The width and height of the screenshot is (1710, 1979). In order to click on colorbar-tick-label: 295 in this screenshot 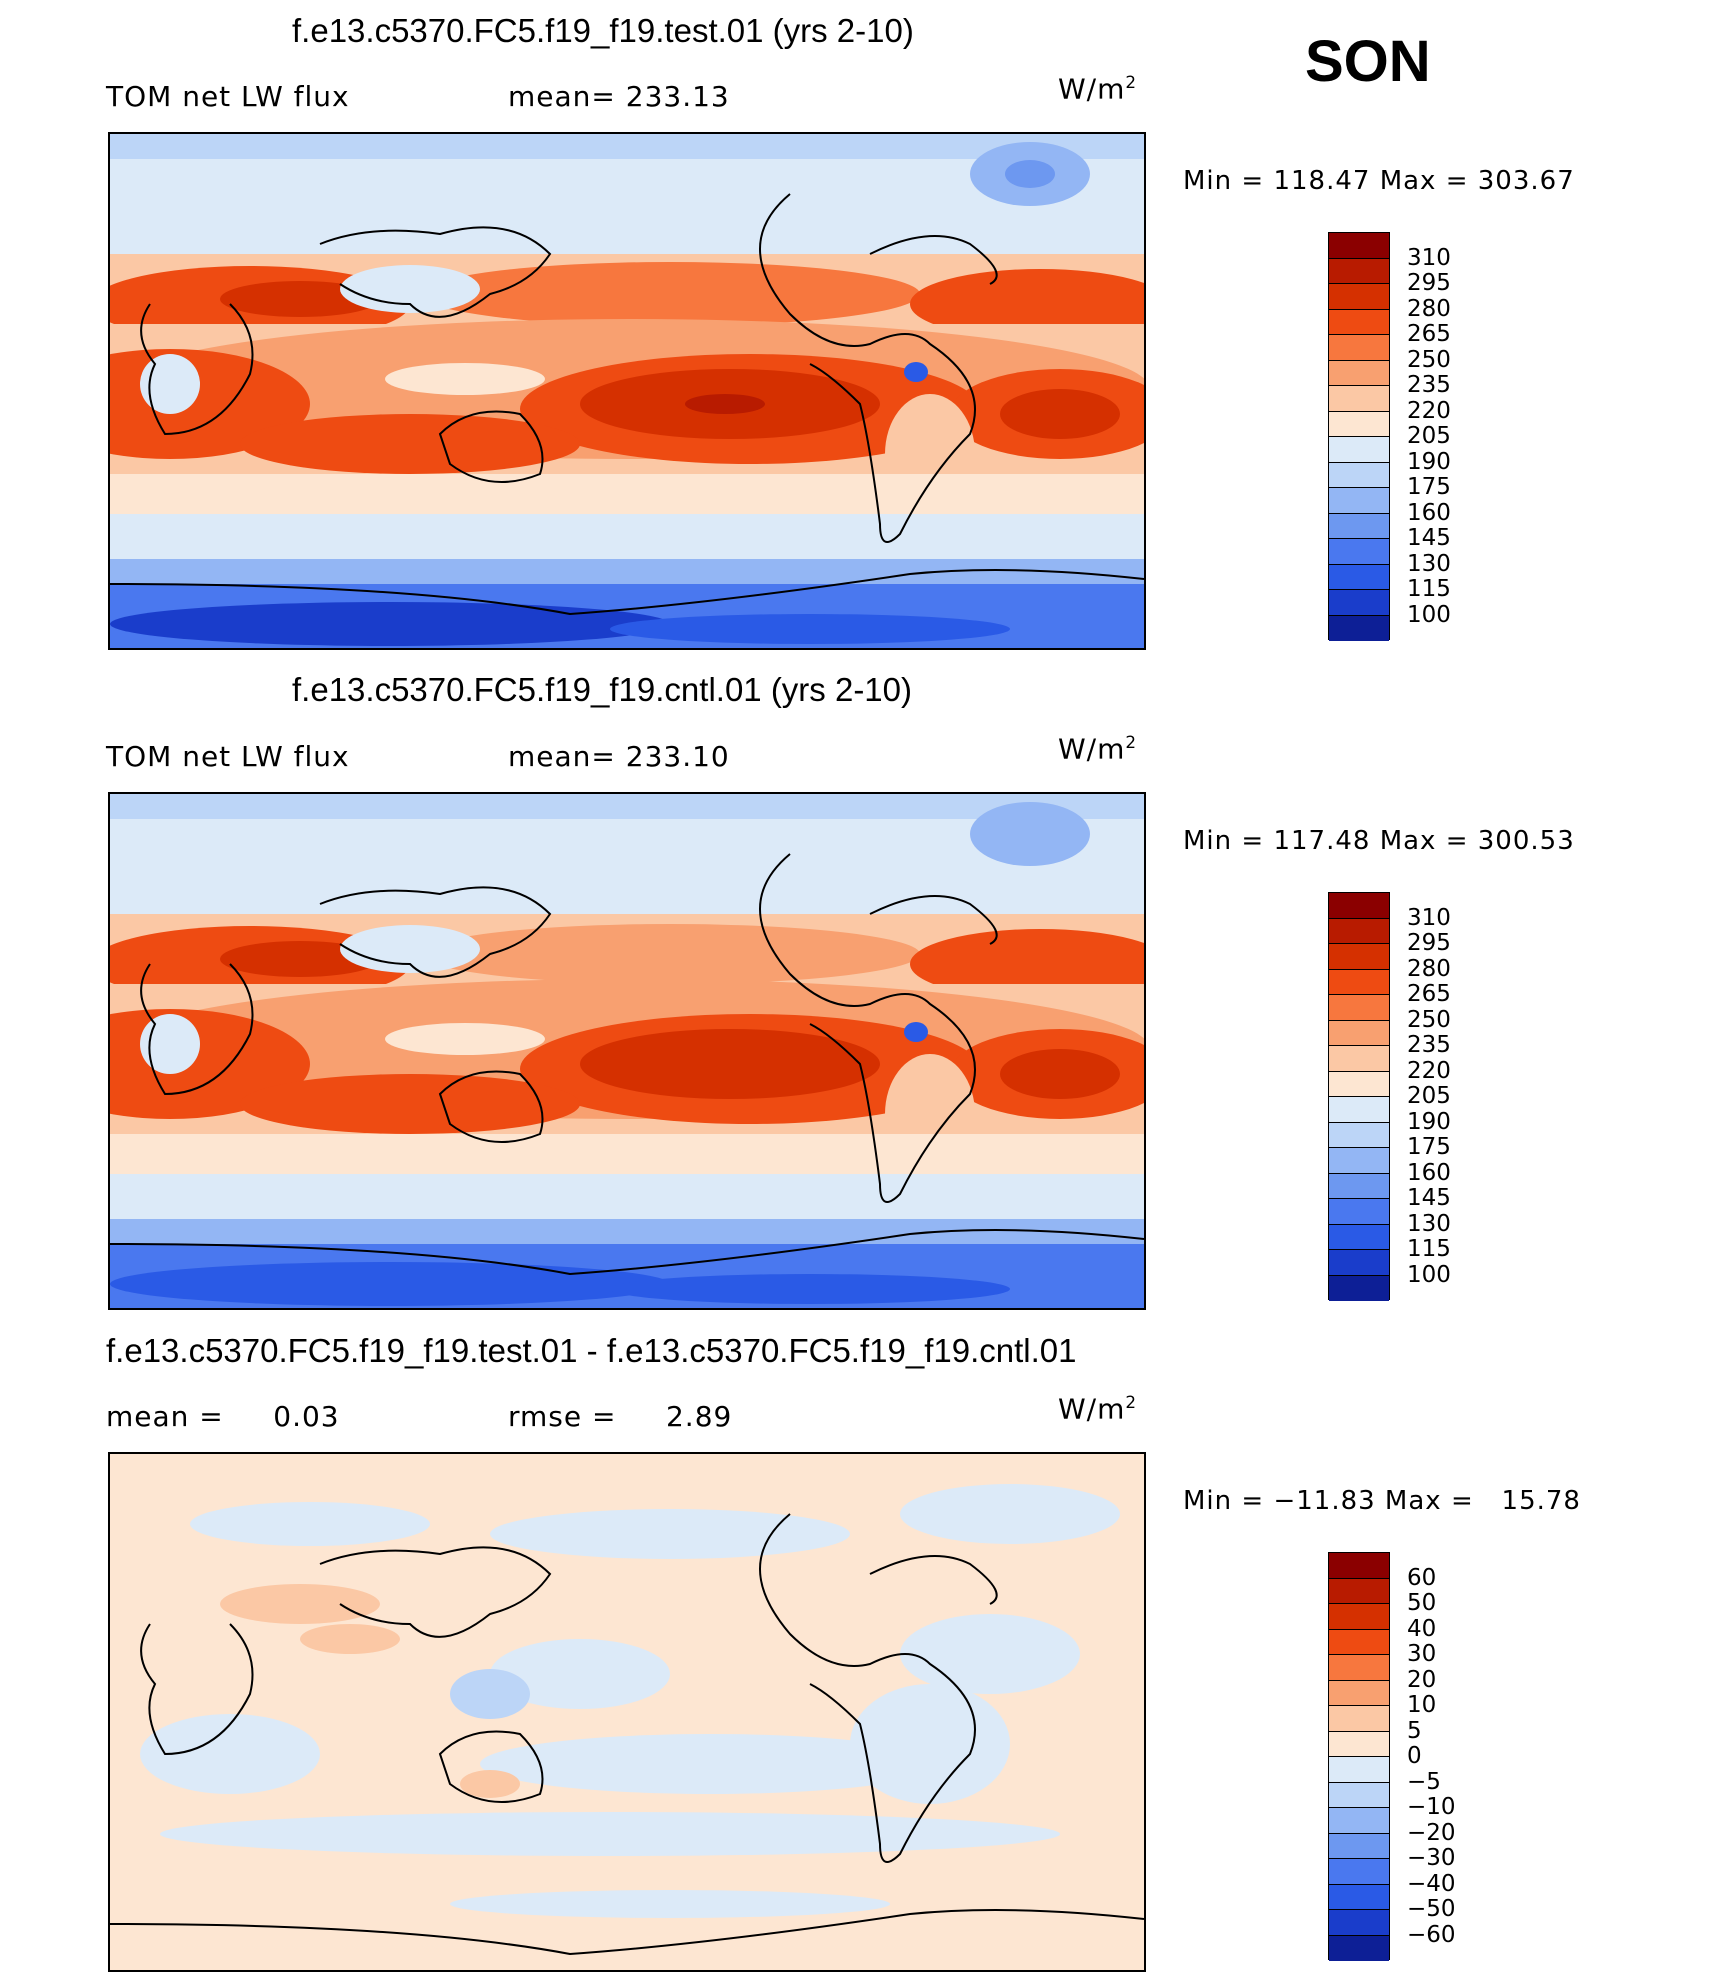, I will do `click(1429, 943)`.